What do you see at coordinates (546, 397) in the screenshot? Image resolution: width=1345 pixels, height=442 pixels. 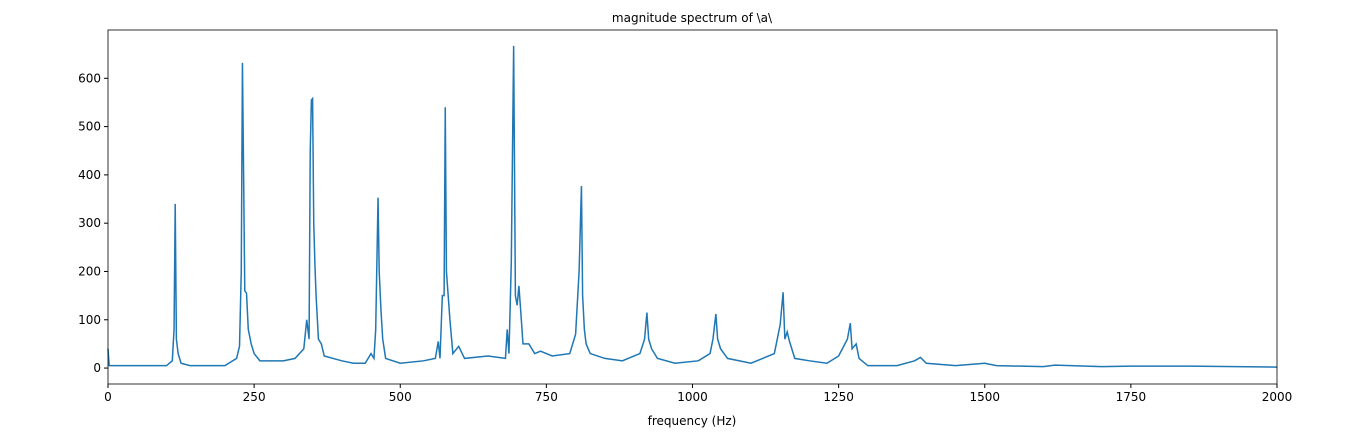 I see `x-tick-label: 750` at bounding box center [546, 397].